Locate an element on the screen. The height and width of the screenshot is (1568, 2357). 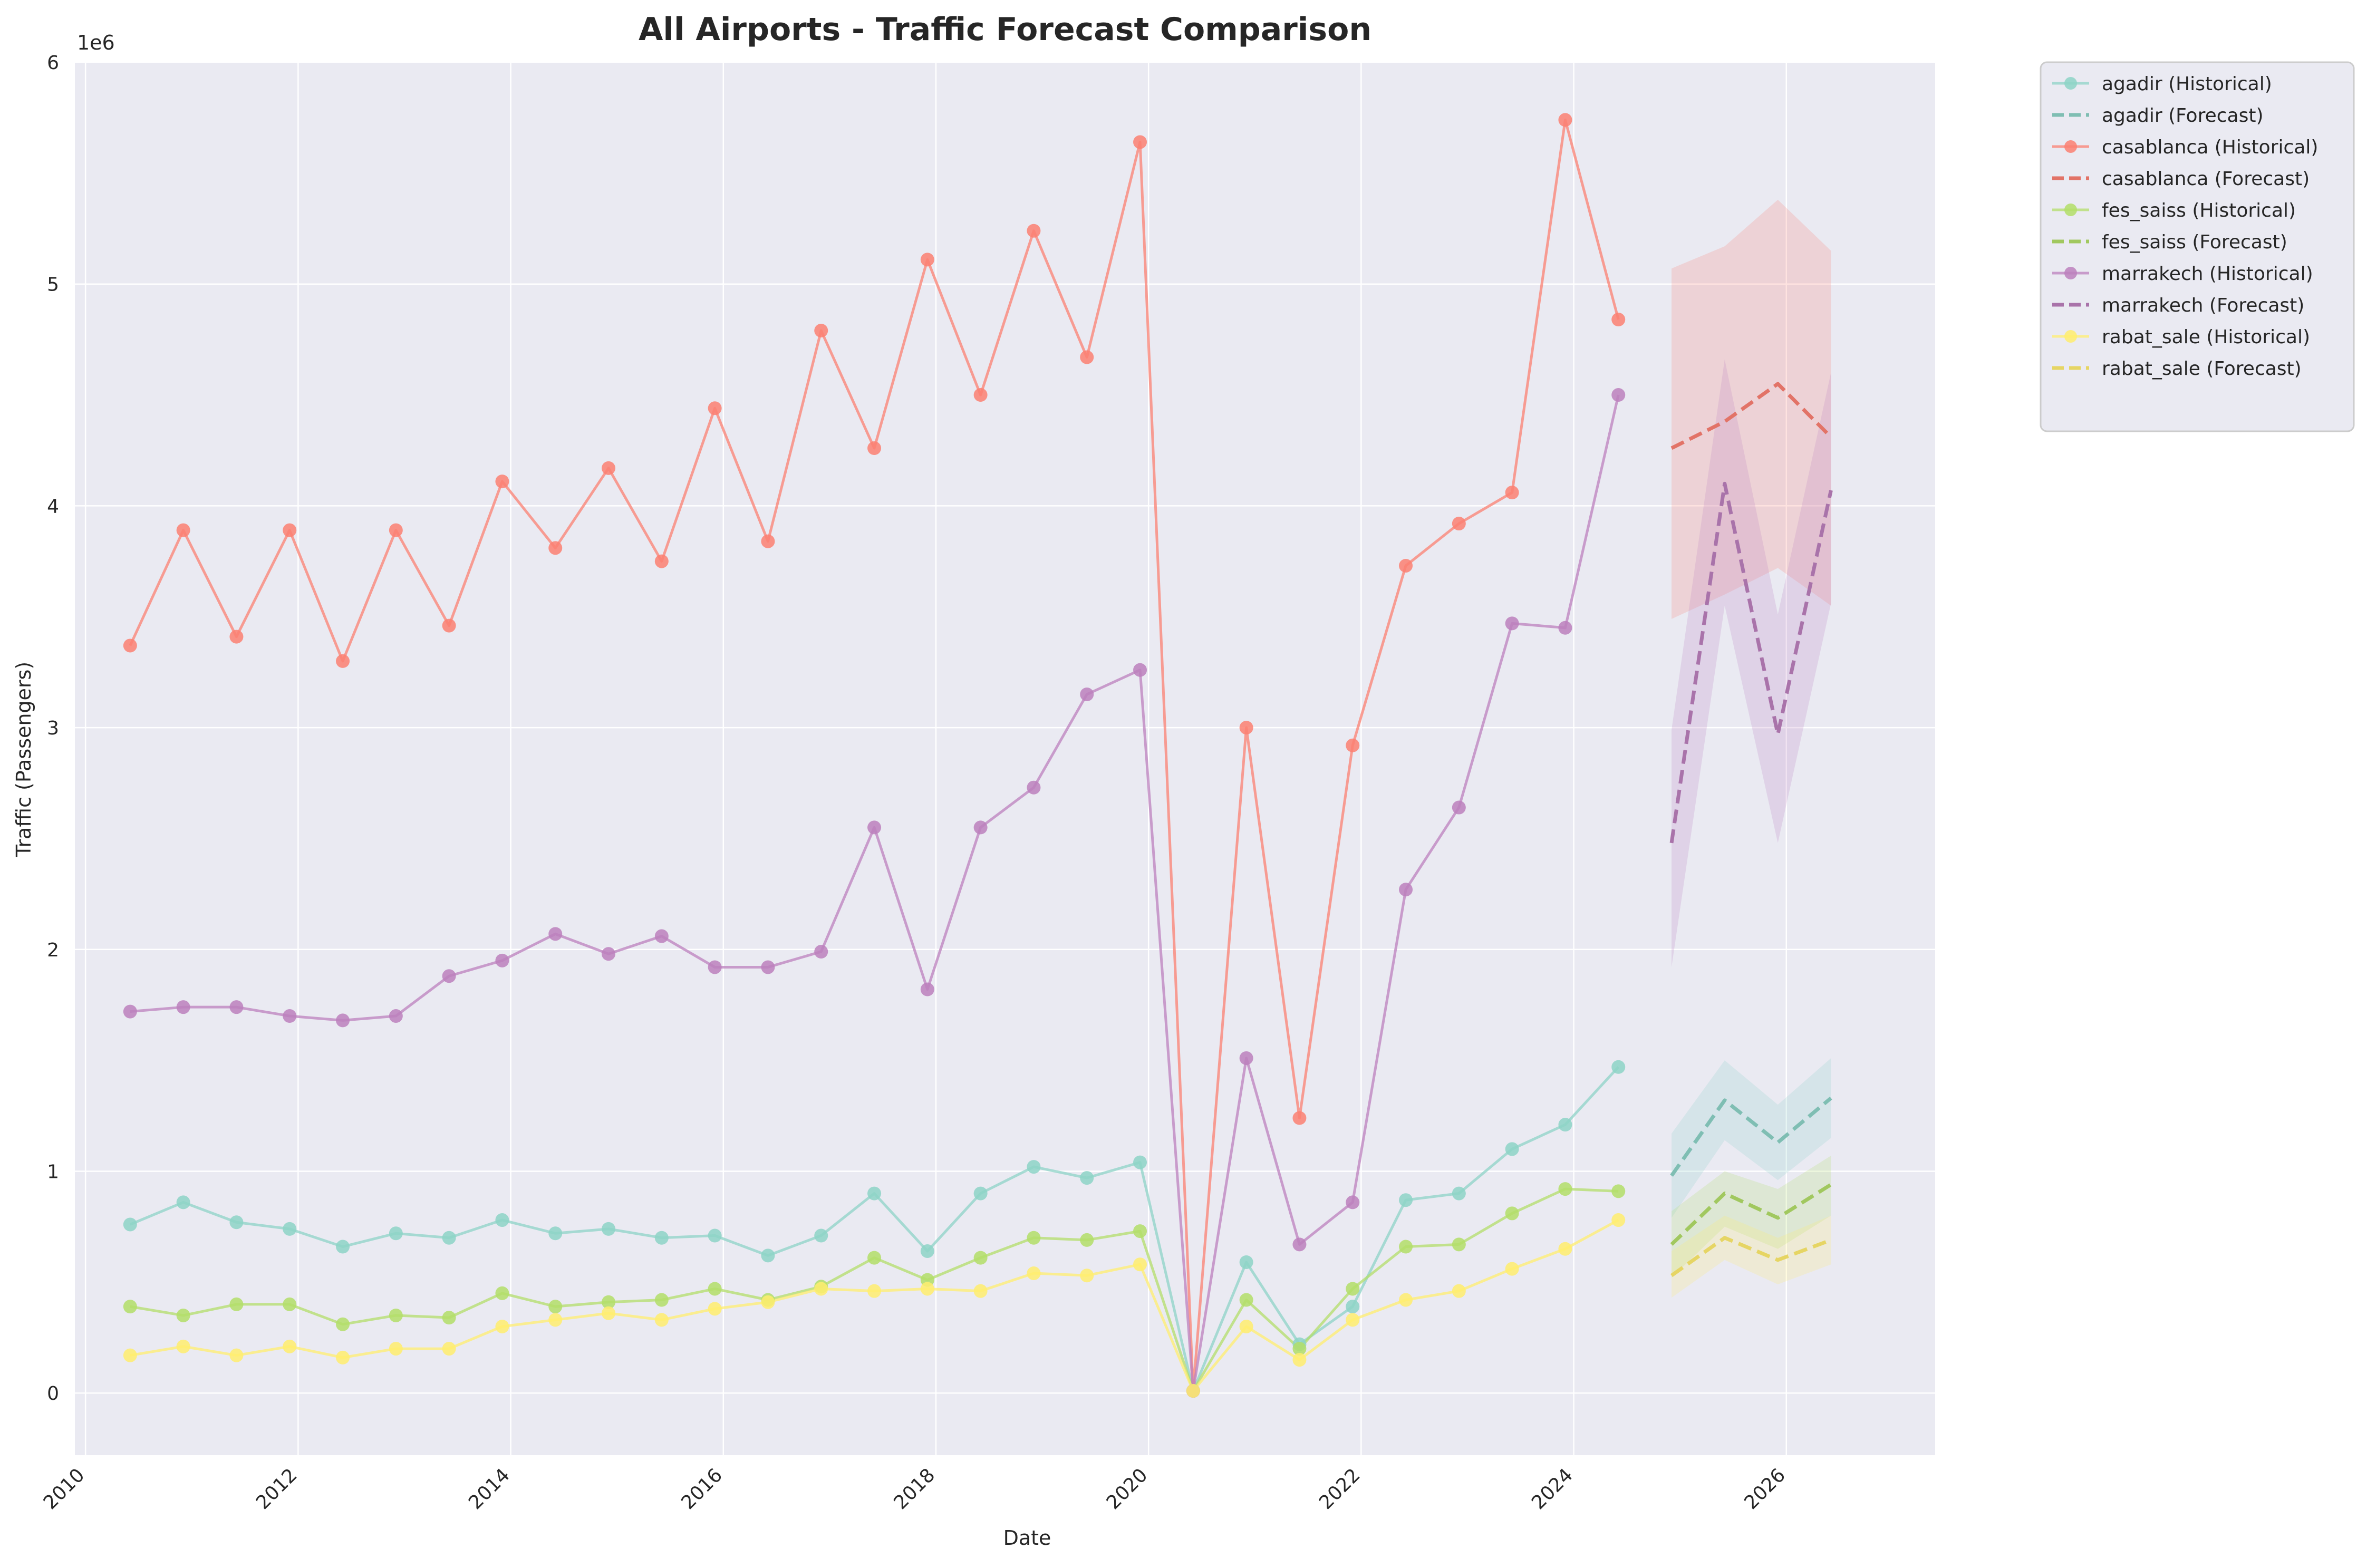
legend-box is located at coordinates (2197, 246).